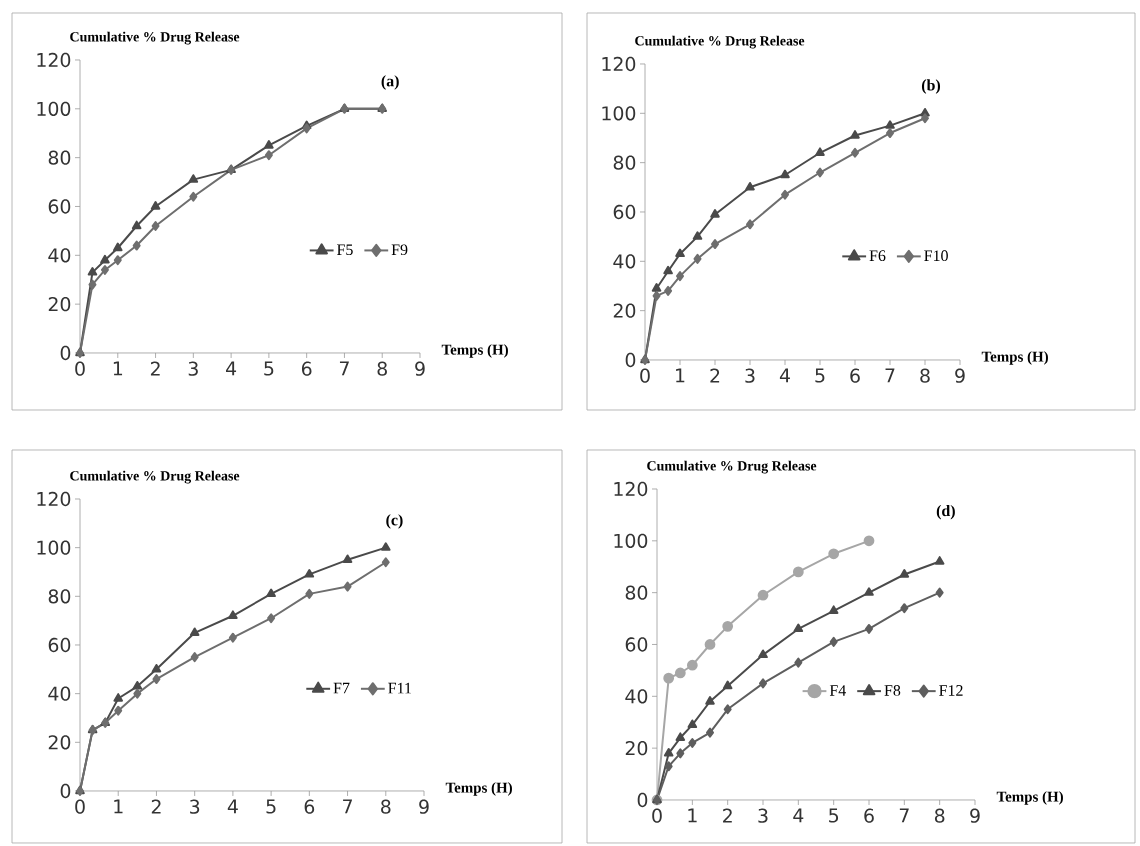  Describe the element at coordinates (390, 82) in the screenshot. I see `annotation: (a)` at that location.